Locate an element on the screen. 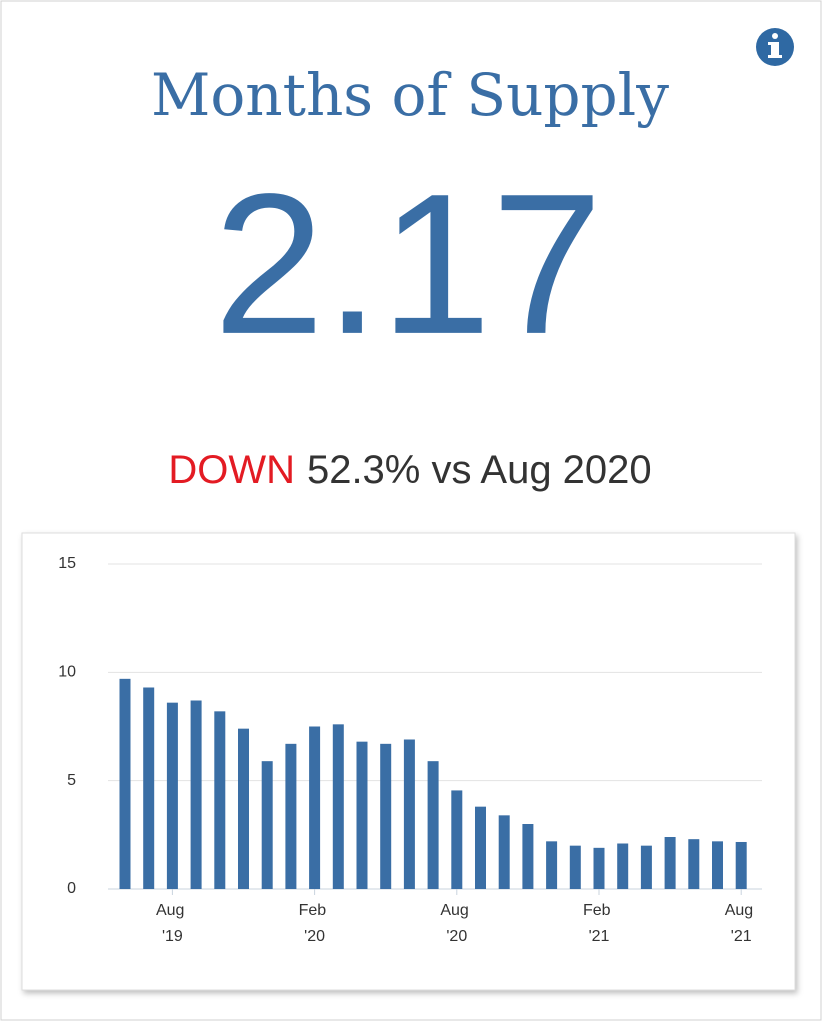 This screenshot has width=824, height=1028. headline-value: 2.17 is located at coordinates (407, 264).